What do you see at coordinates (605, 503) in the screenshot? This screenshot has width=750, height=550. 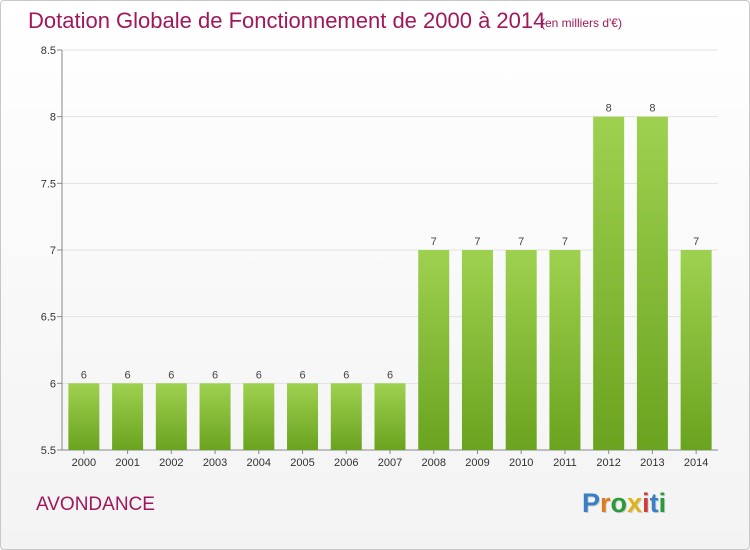 I see `logo-letter: r` at bounding box center [605, 503].